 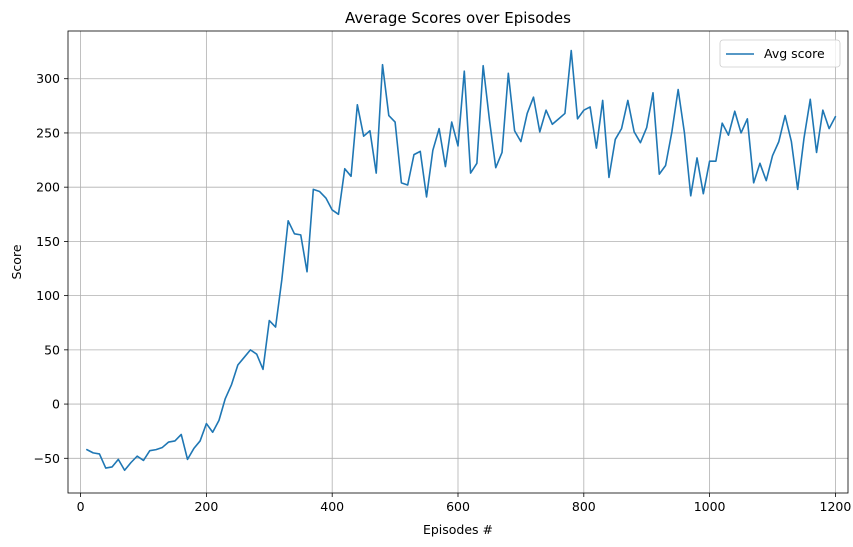 What do you see at coordinates (458, 18) in the screenshot?
I see `chart-title: Average Scores over Episodes` at bounding box center [458, 18].